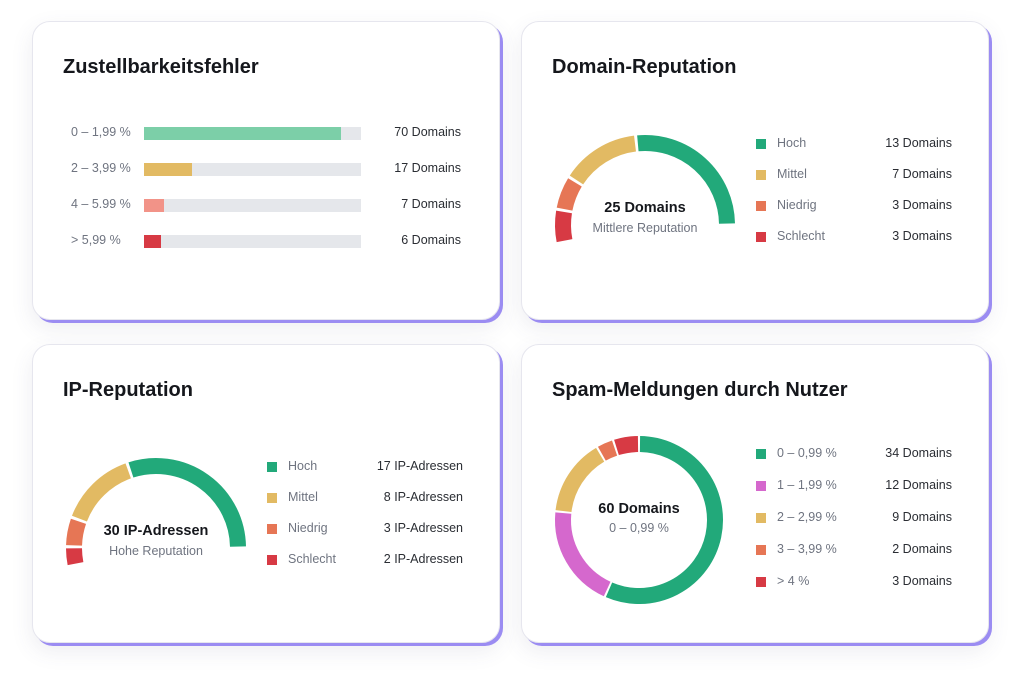  Describe the element at coordinates (918, 453) in the screenshot. I see `legend-value: 34 Domains` at that location.